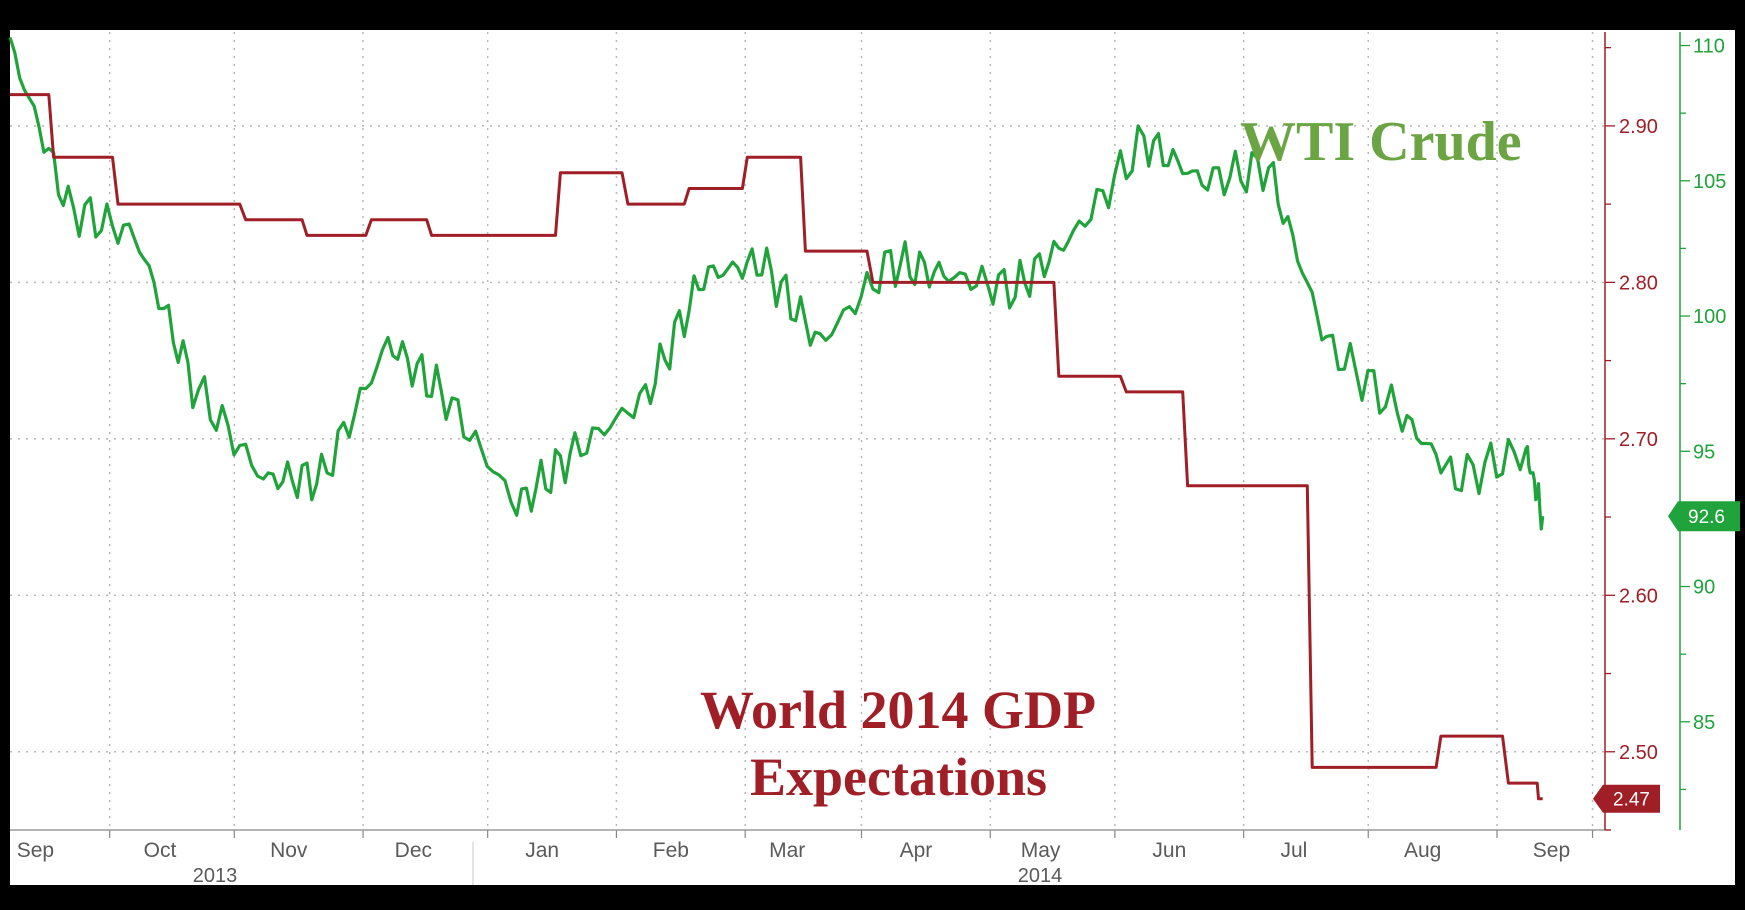 This screenshot has width=1745, height=910. I want to click on wti-last-value-badge, so click(1704, 516).